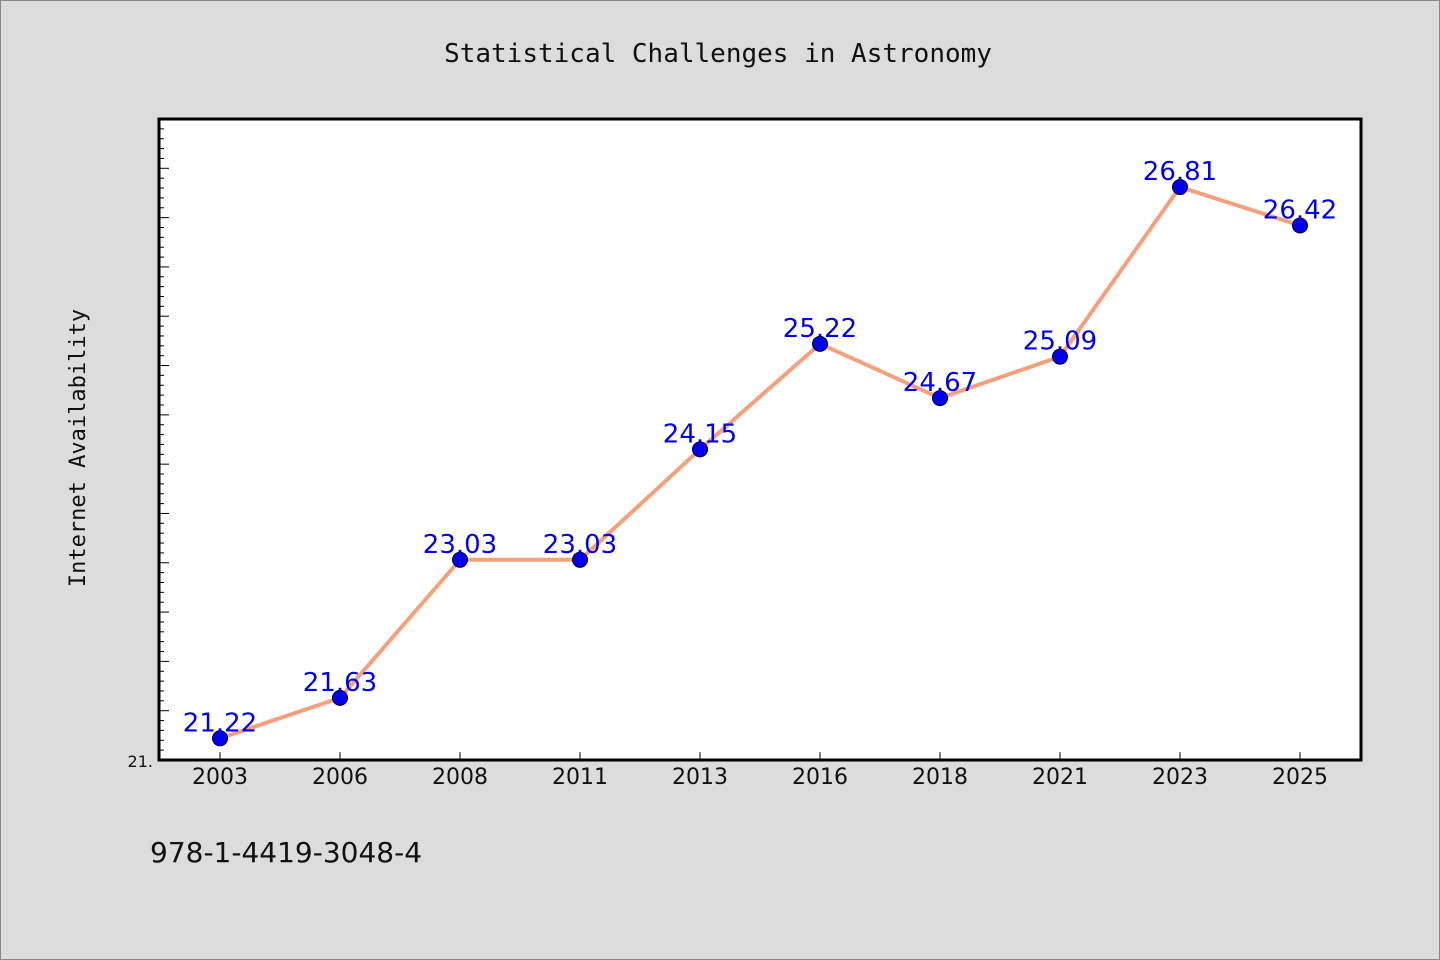 This screenshot has height=960, width=1440. I want to click on isbn-text: 978-1-4419-3048-4, so click(286, 852).